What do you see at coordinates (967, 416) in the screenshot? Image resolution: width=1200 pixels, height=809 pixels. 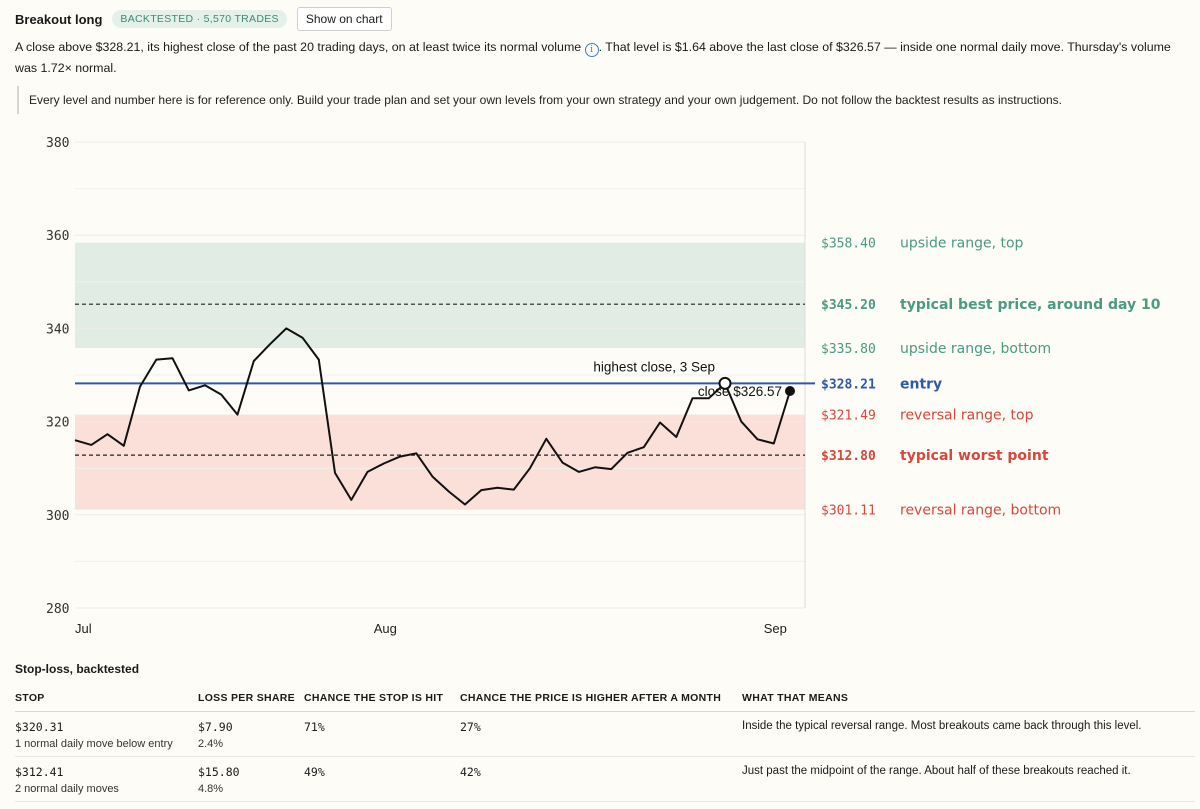 I see `level-name-label: reversal range, top` at bounding box center [967, 416].